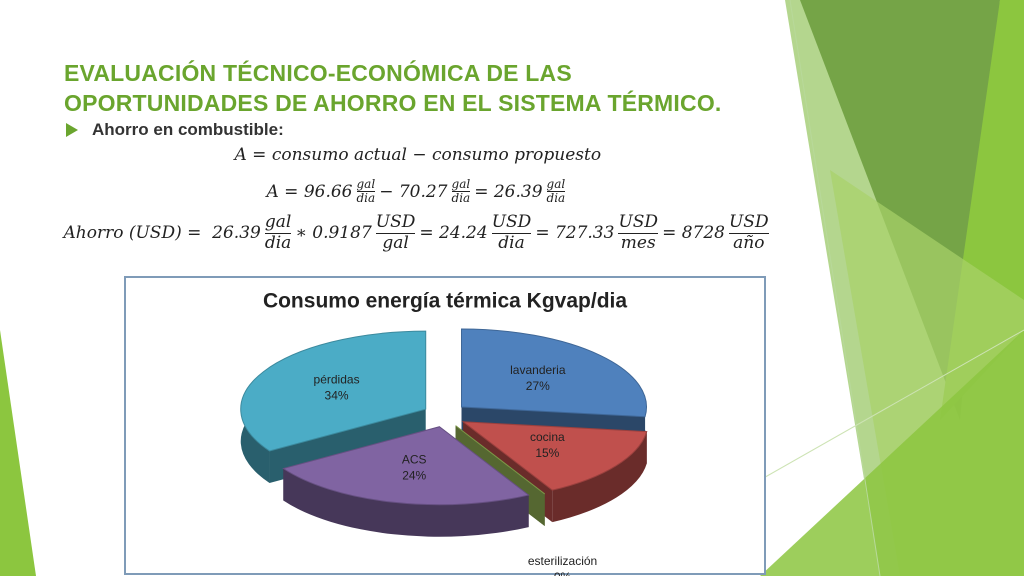  Describe the element at coordinates (547, 437) in the screenshot. I see `slice-label: cocina` at that location.